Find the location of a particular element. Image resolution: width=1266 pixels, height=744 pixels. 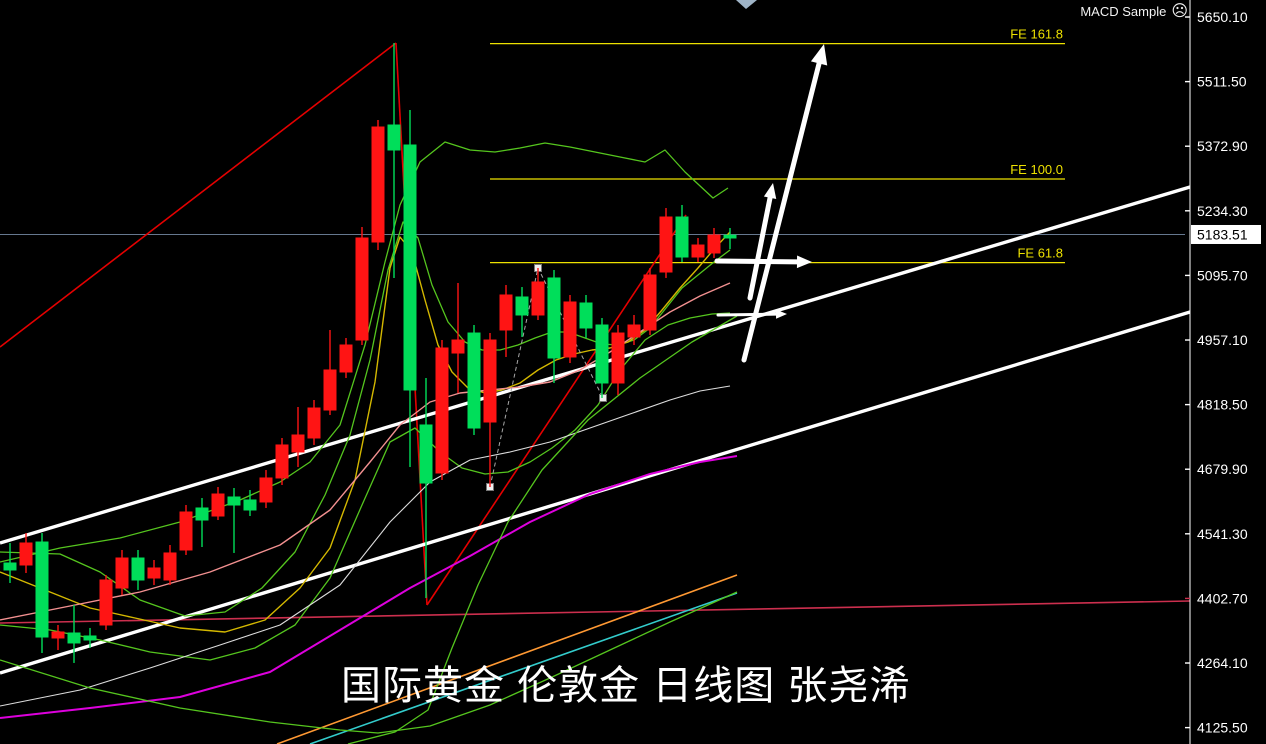

sad-face-icon: ☹ is located at coordinates (1179, 11).